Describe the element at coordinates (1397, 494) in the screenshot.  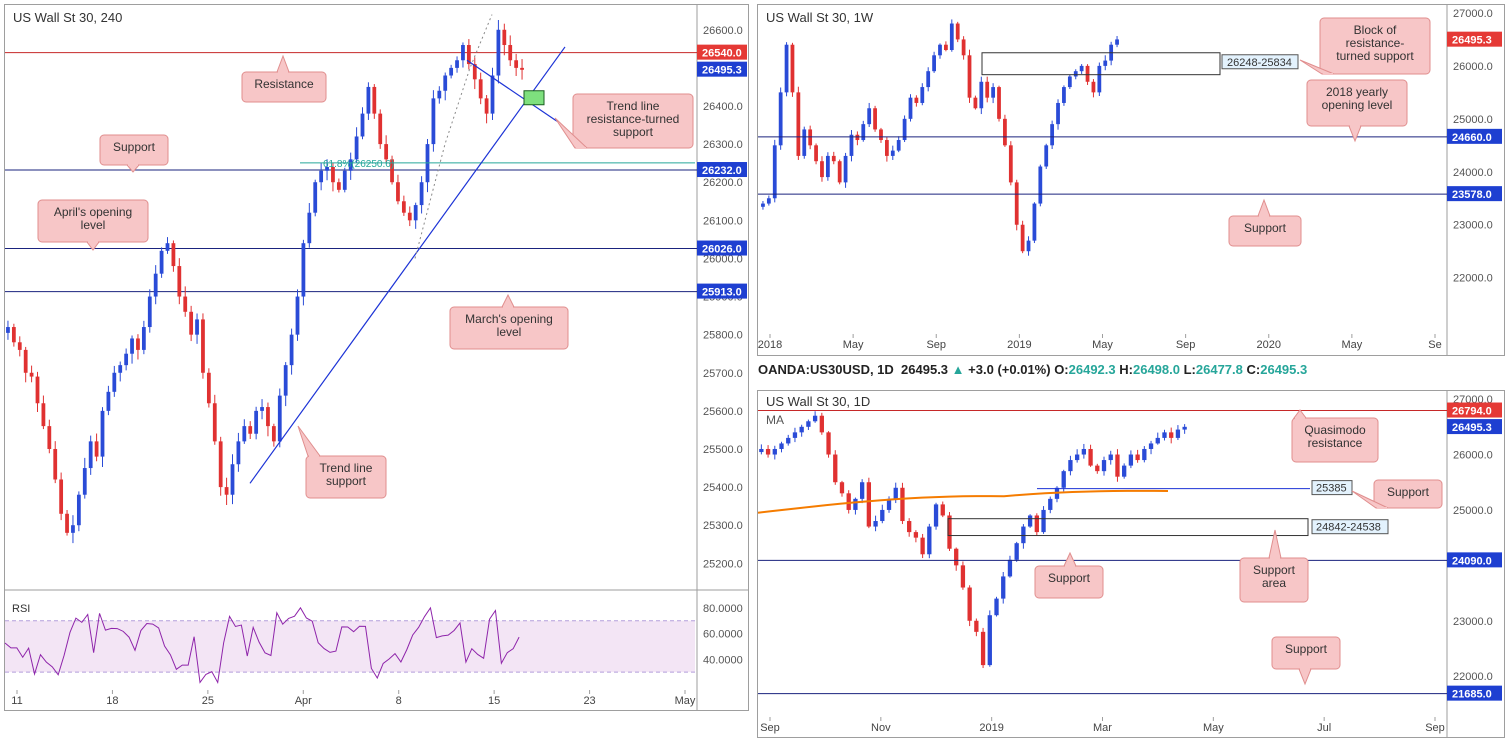
I see `annotation-callout: Support` at that location.